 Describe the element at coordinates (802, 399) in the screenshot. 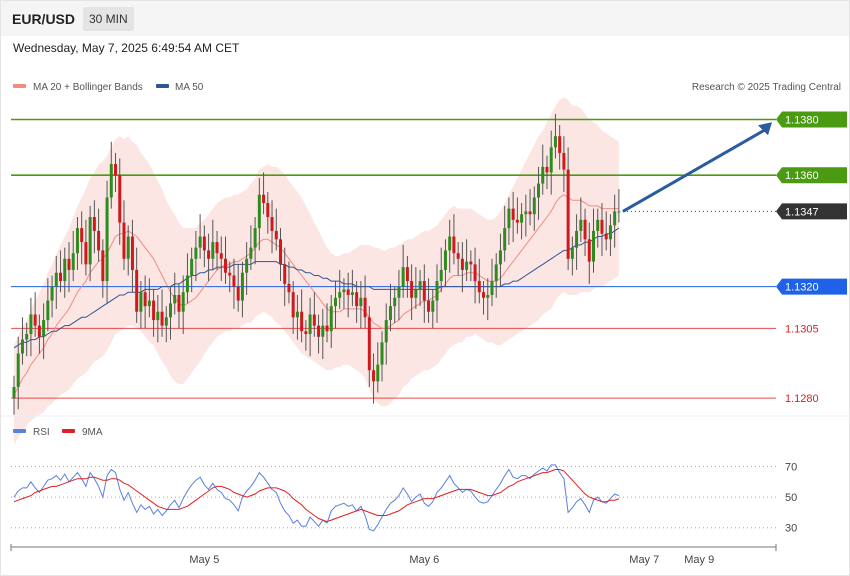

I see `level-label-1.1280: 1.1280` at that location.